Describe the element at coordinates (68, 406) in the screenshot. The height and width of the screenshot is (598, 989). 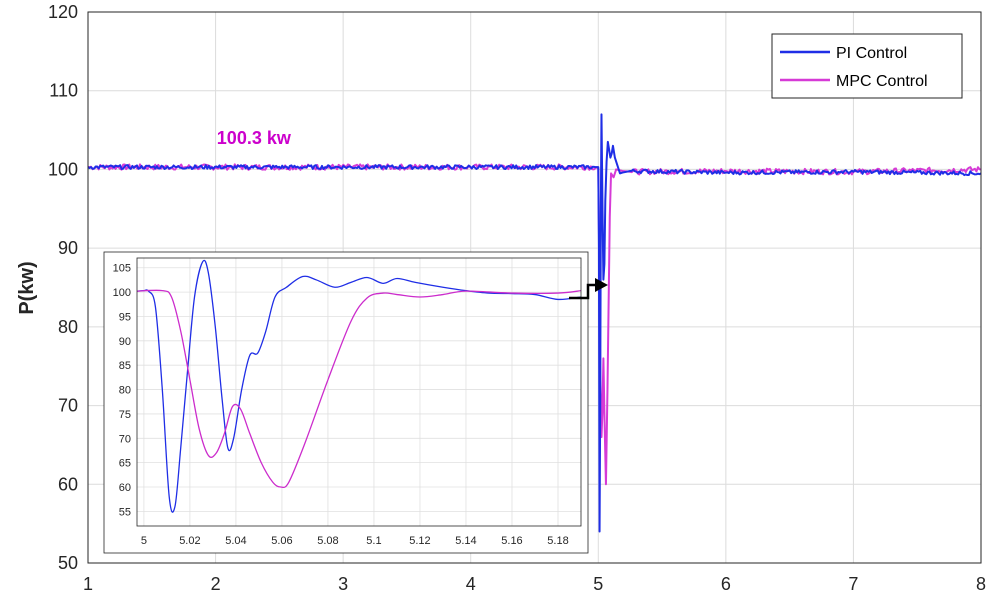
I see `main-y-tick-label: 70` at that location.